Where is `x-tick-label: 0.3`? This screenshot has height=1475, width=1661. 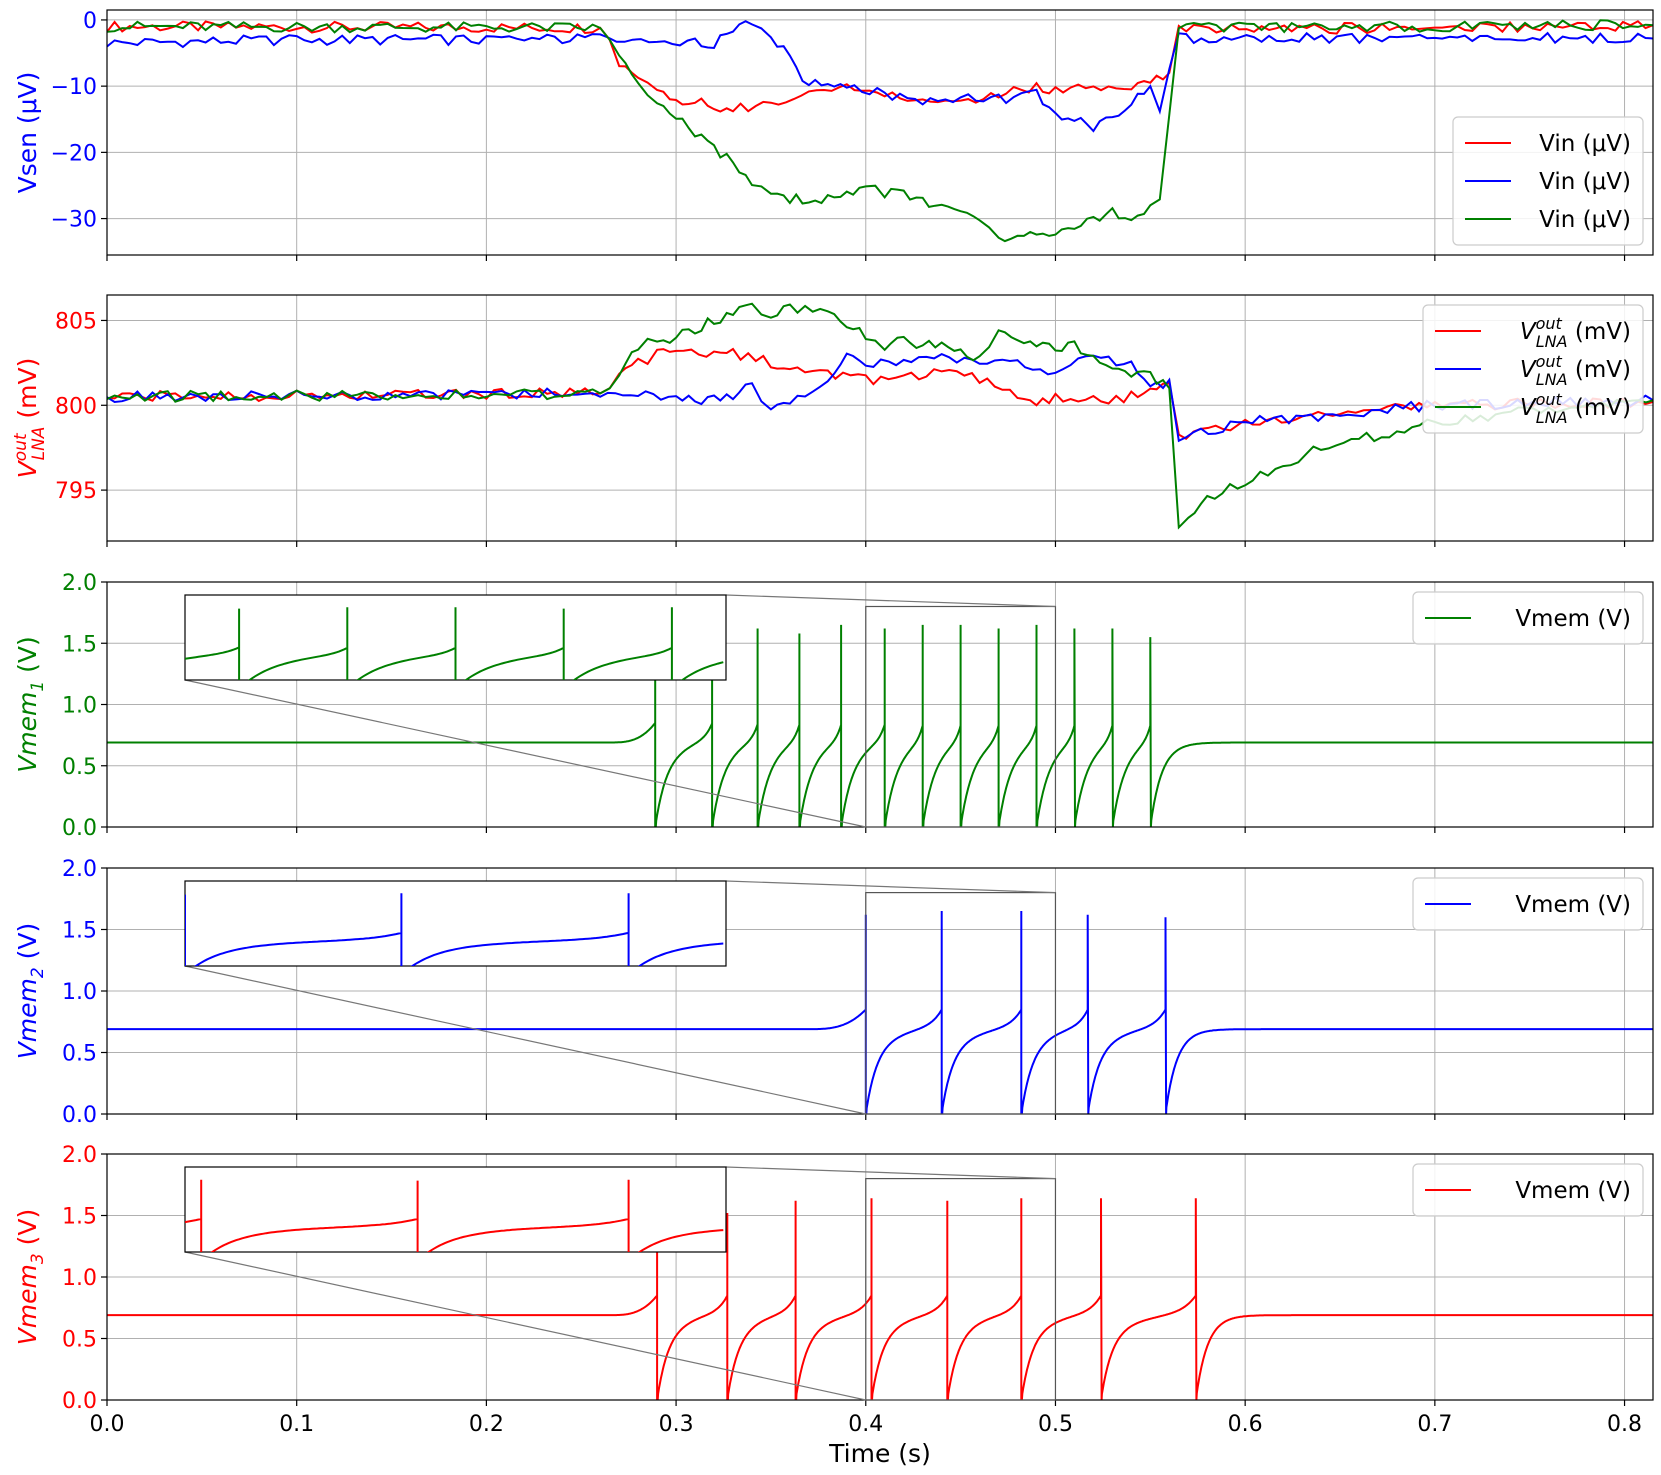 x-tick-label: 0.3 is located at coordinates (676, 1424).